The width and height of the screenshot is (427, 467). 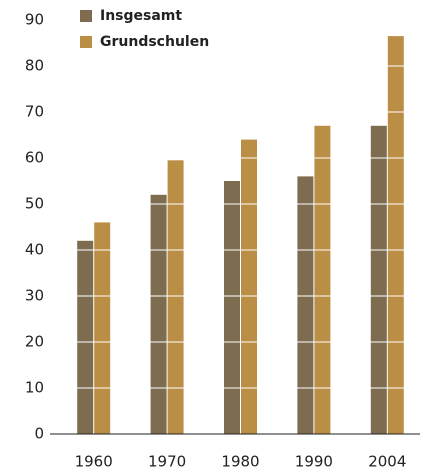 What do you see at coordinates (141, 16) in the screenshot?
I see `legend-label: Insgesamt` at bounding box center [141, 16].